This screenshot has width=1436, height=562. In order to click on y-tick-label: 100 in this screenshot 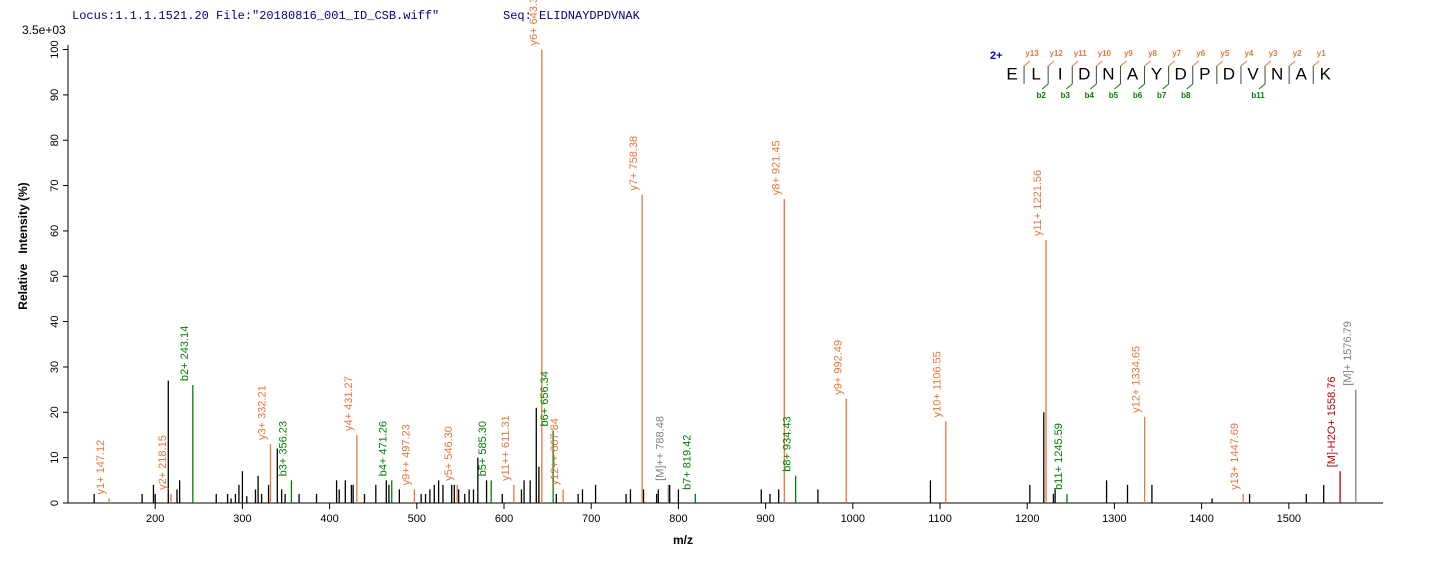, I will do `click(55, 49)`.